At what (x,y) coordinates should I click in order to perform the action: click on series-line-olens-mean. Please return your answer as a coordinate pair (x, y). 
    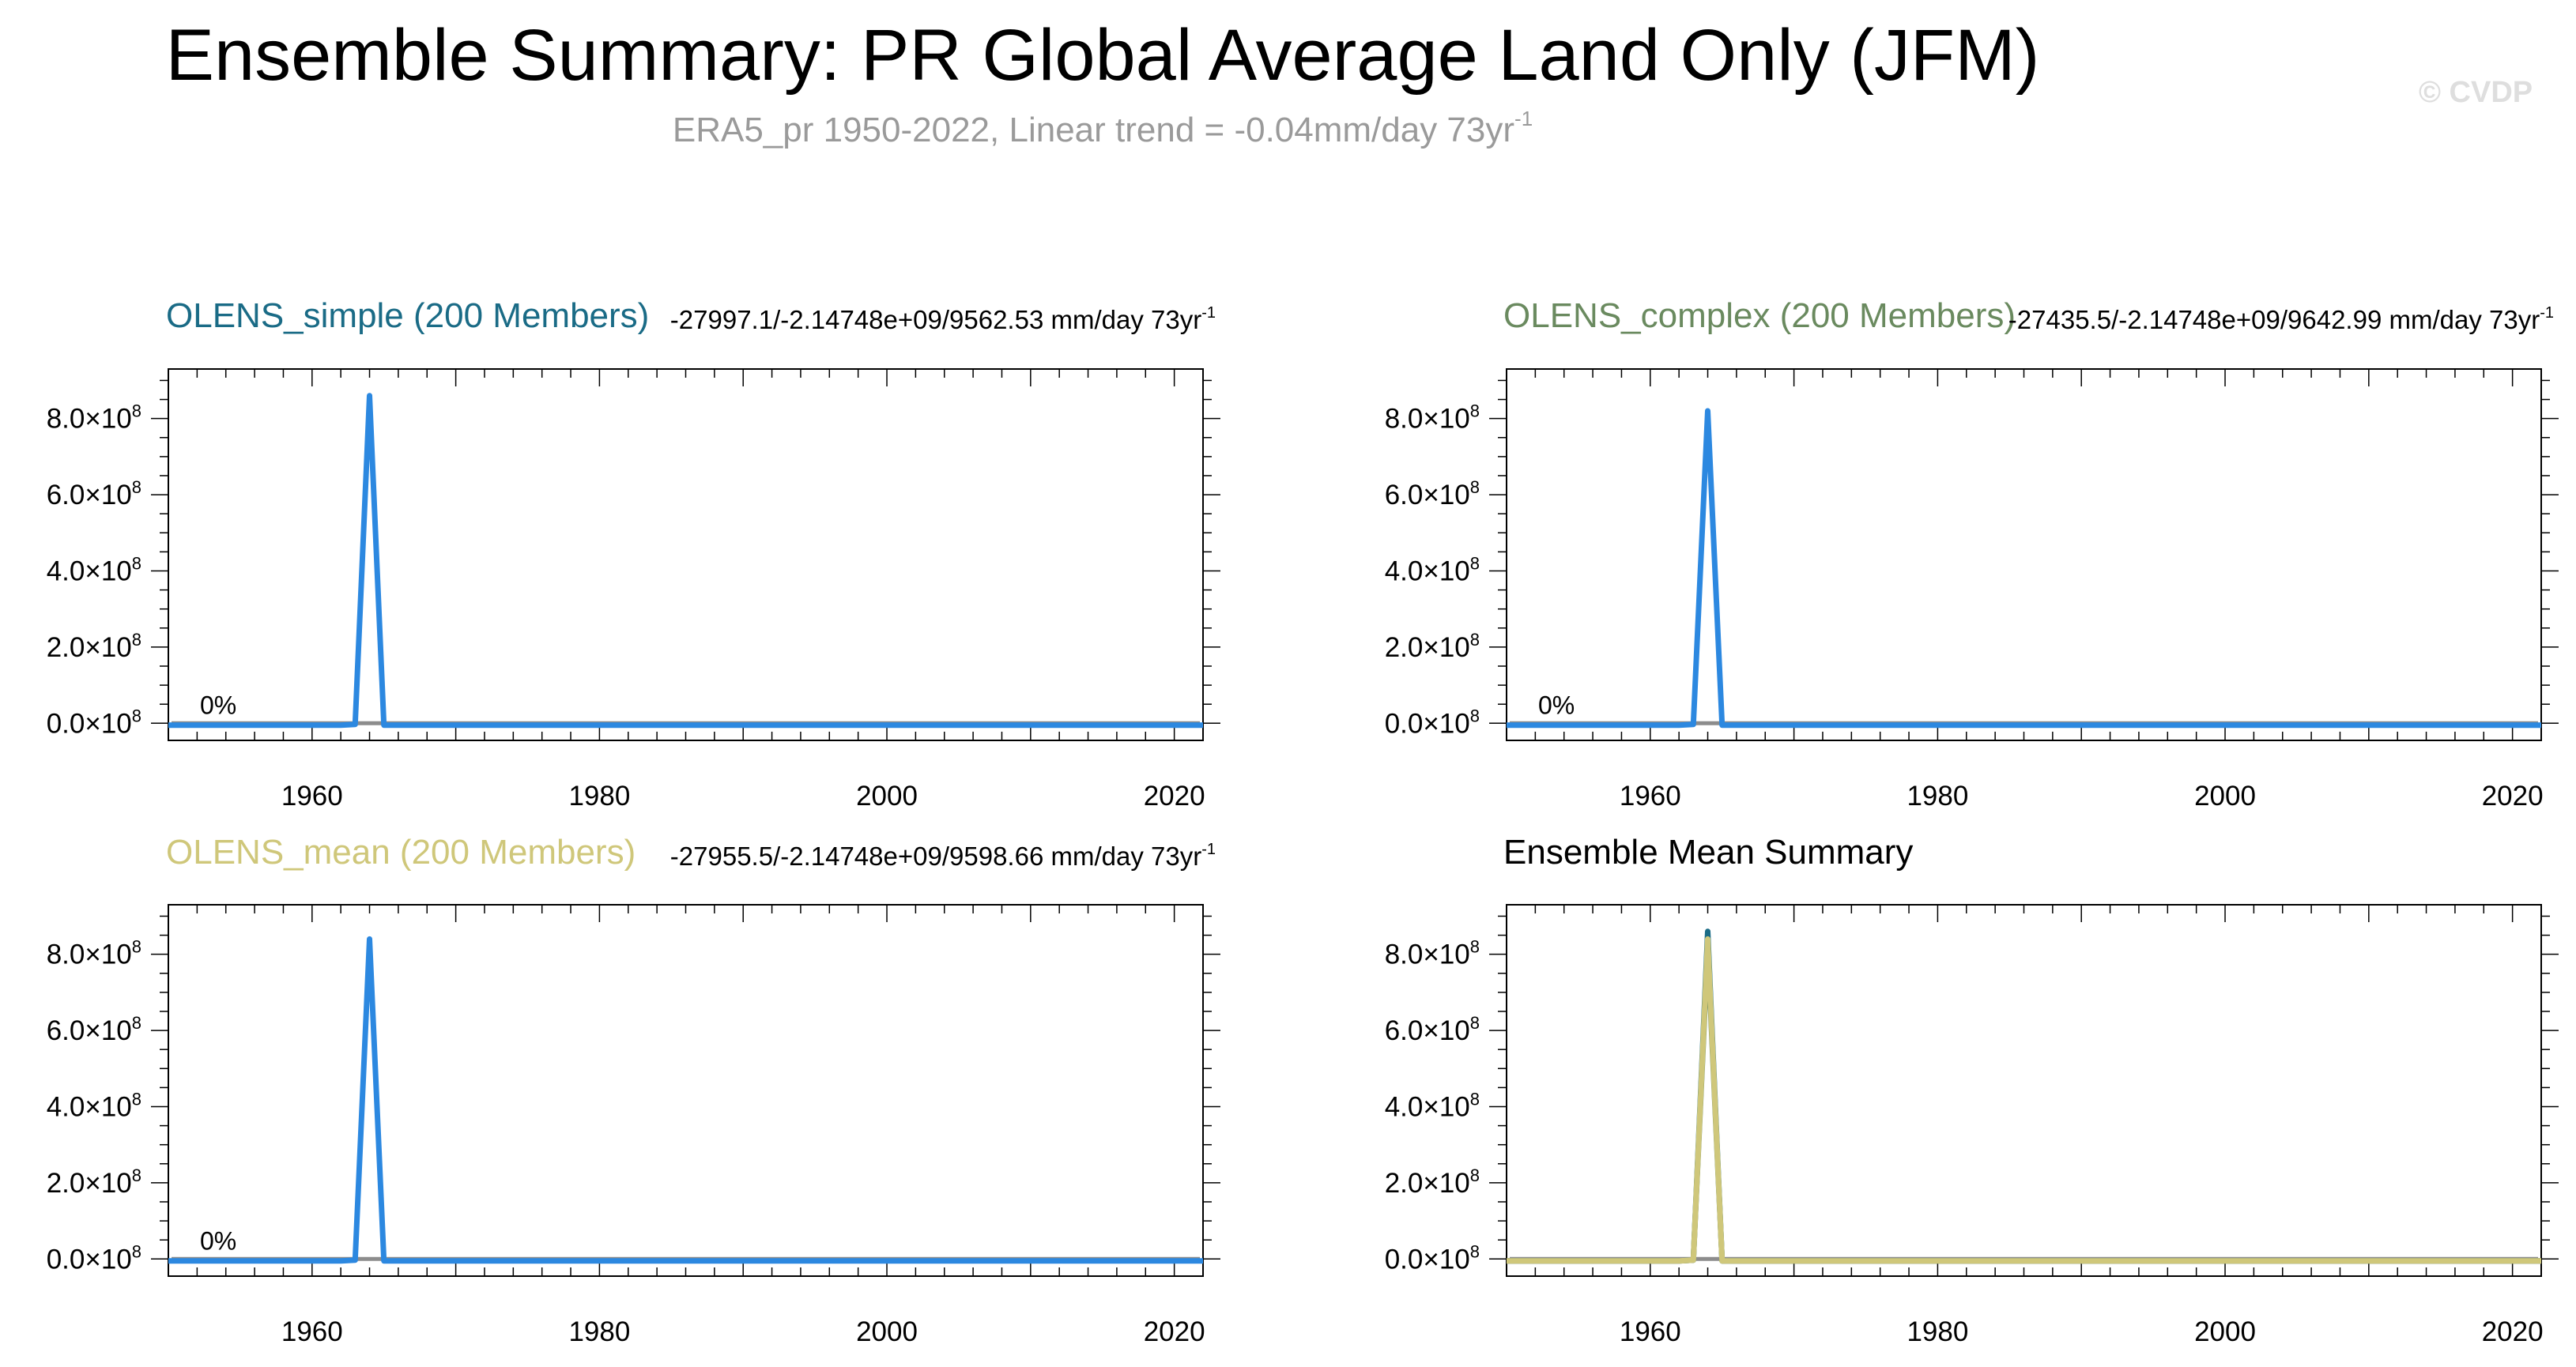
    Looking at the image, I should click on (2024, 1100).